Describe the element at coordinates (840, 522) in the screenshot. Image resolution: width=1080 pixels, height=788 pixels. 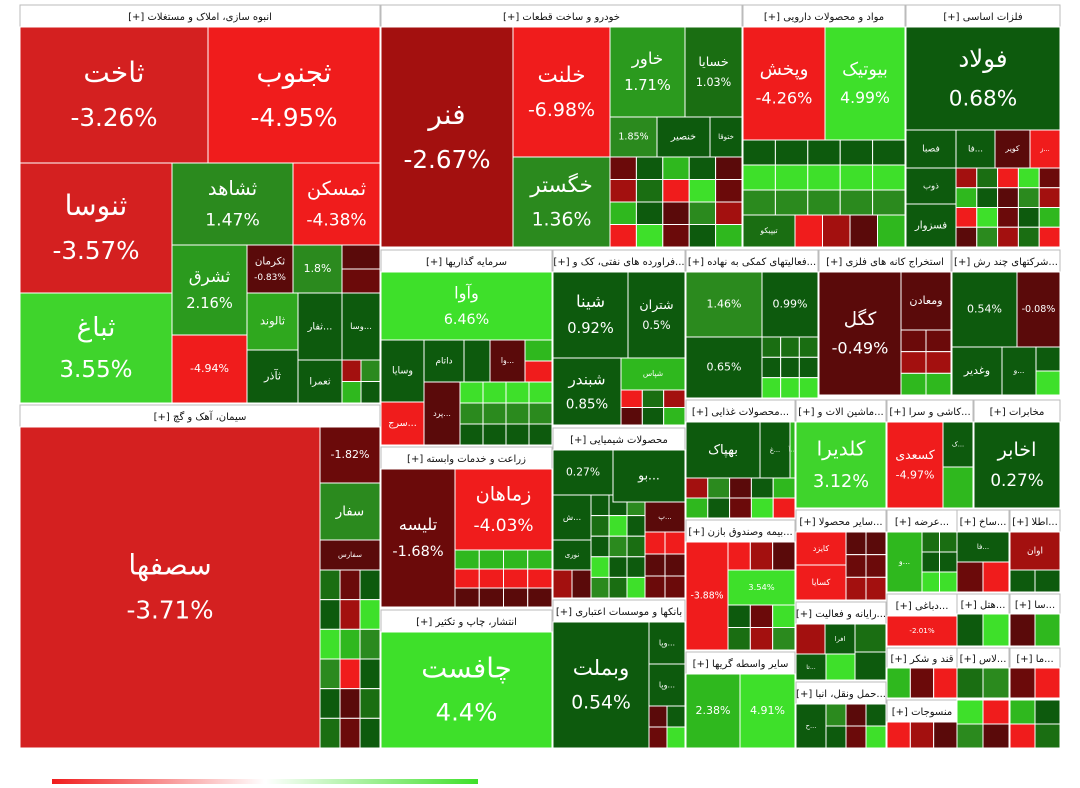
I see `sector-title: ...سایر محصولا [+]` at that location.